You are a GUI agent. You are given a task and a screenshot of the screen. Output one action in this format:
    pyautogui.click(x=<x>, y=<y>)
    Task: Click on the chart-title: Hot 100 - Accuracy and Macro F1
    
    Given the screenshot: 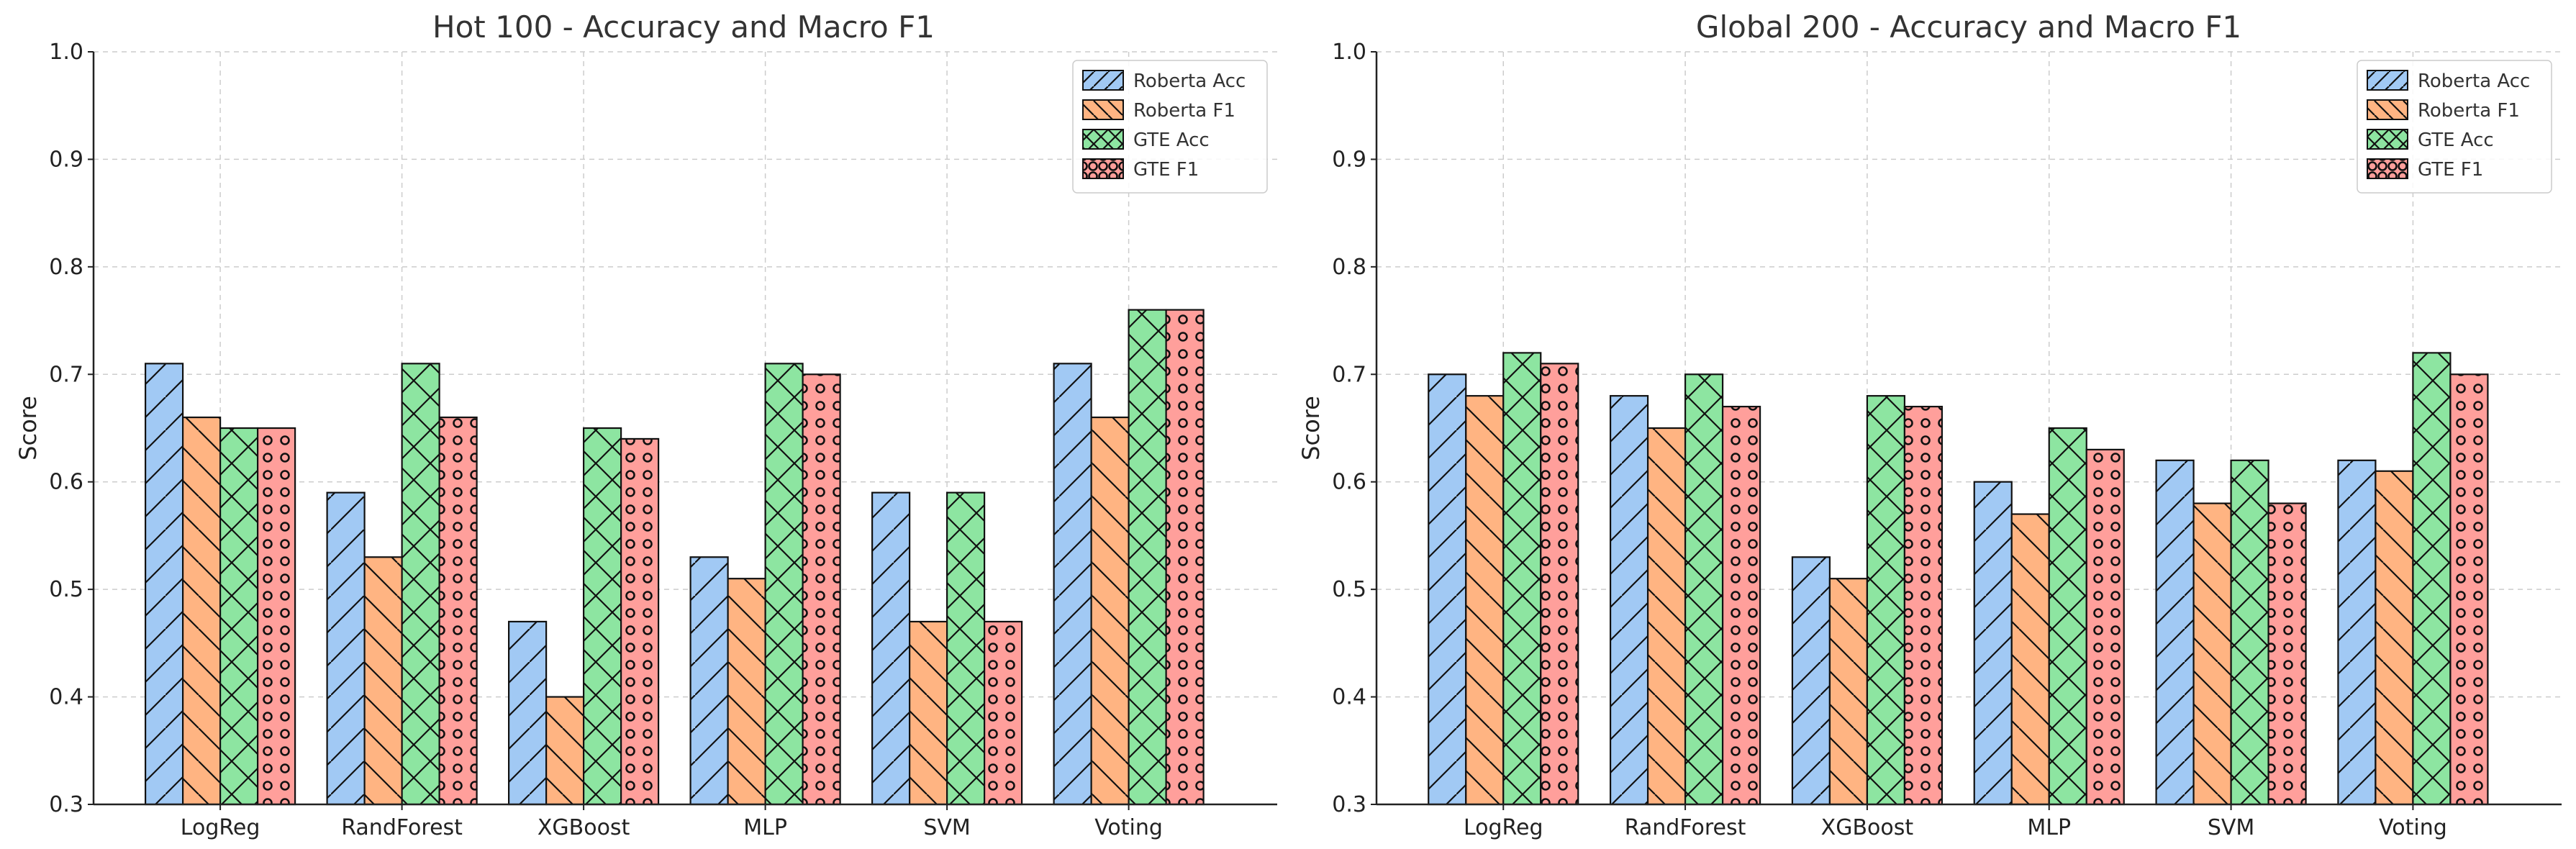 What is the action you would take?
    pyautogui.click(x=683, y=27)
    